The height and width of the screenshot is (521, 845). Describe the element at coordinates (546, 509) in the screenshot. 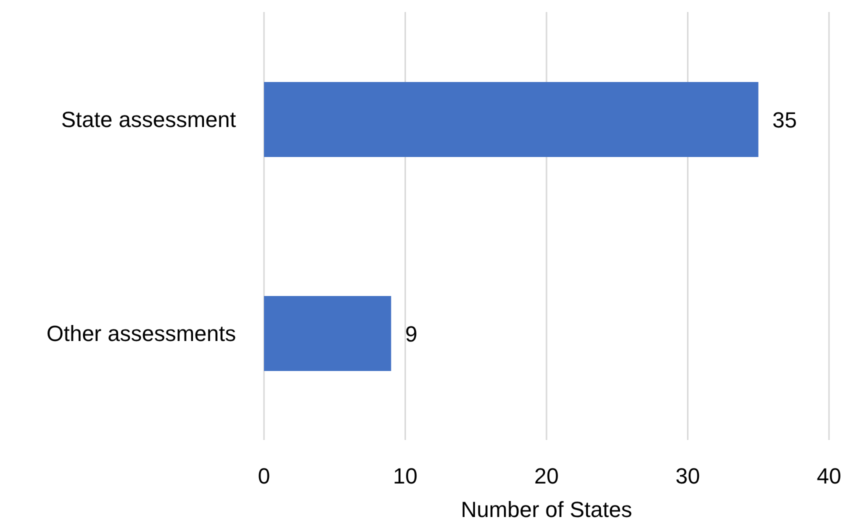

I see `x-axis-title: Number of States` at that location.